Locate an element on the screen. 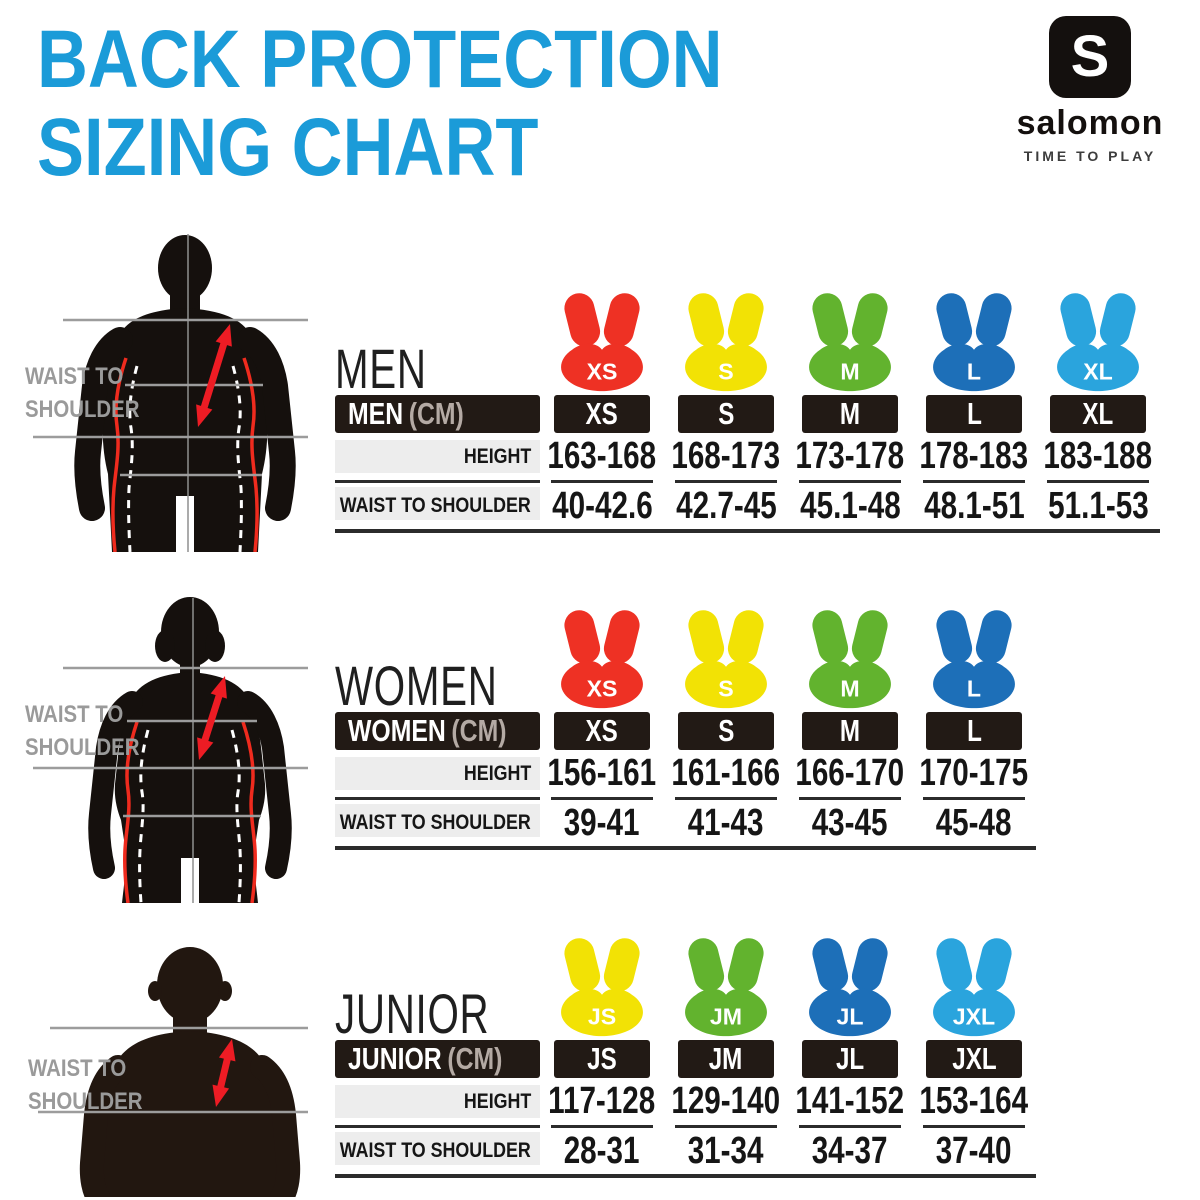  men-body-figure-graphic is located at coordinates (170, 393).